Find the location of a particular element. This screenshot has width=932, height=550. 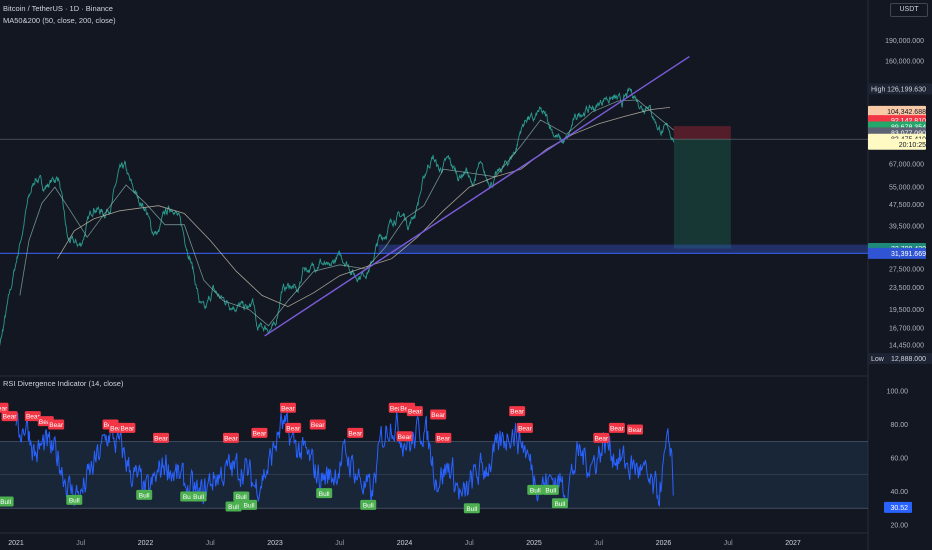

position-stop-zone is located at coordinates (702, 133).